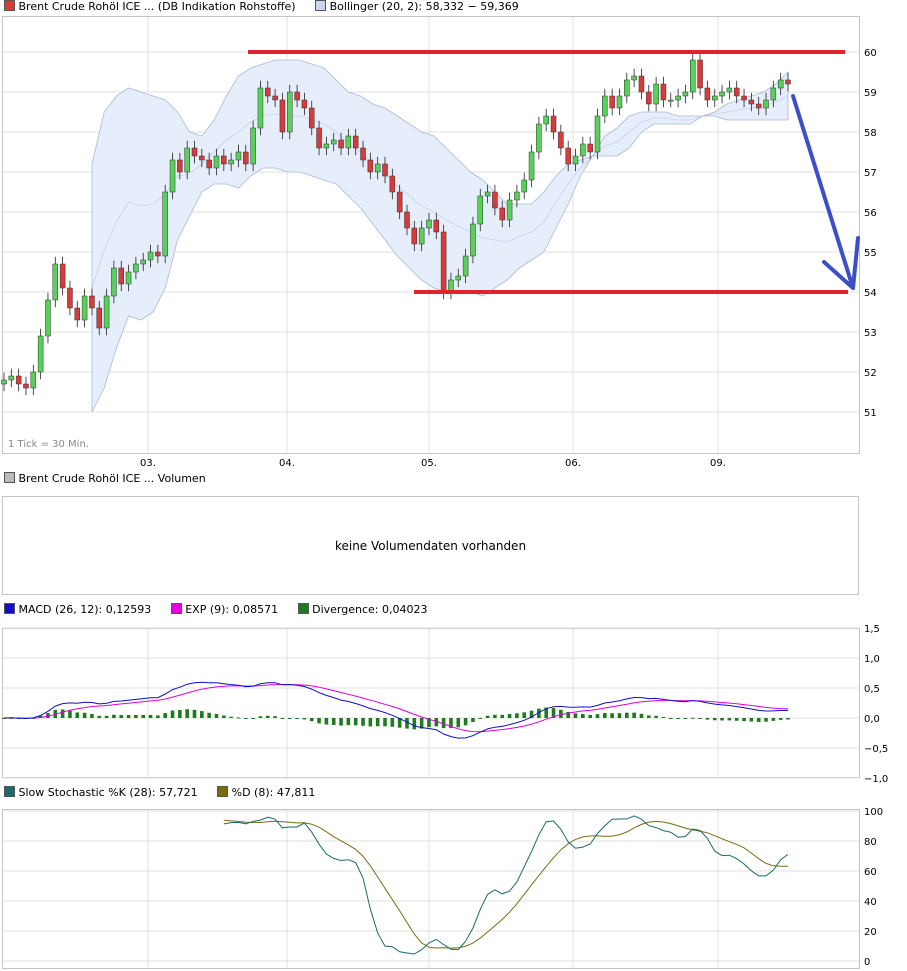  What do you see at coordinates (872, 629) in the screenshot?
I see `macd-y-tick-label: 1,5` at bounding box center [872, 629].